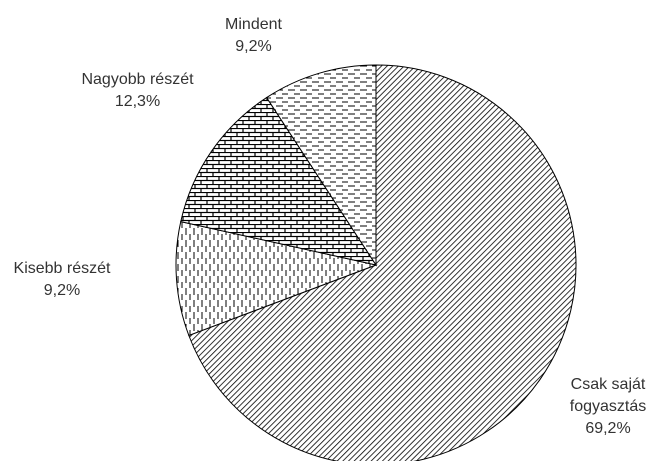 Image resolution: width=668 pixels, height=461 pixels. What do you see at coordinates (137, 91) in the screenshot?
I see `data-label: Nagyobb részét 12,3%` at bounding box center [137, 91].